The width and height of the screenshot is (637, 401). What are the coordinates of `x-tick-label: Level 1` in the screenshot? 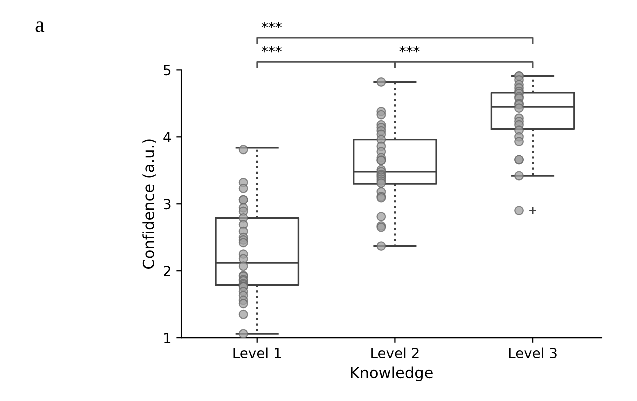 It's located at (258, 353).